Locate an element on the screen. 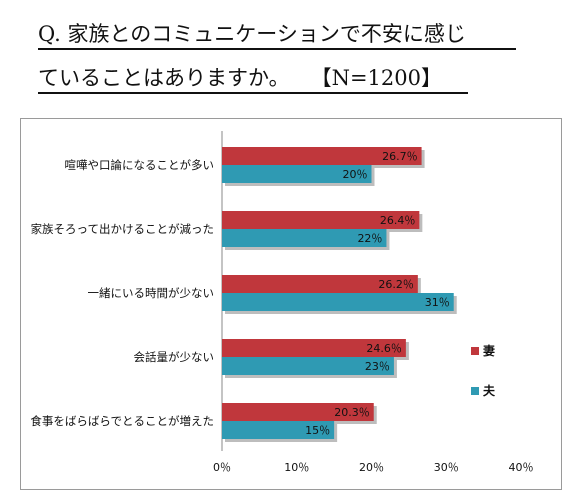  data-label: 15％ is located at coordinates (317, 430).